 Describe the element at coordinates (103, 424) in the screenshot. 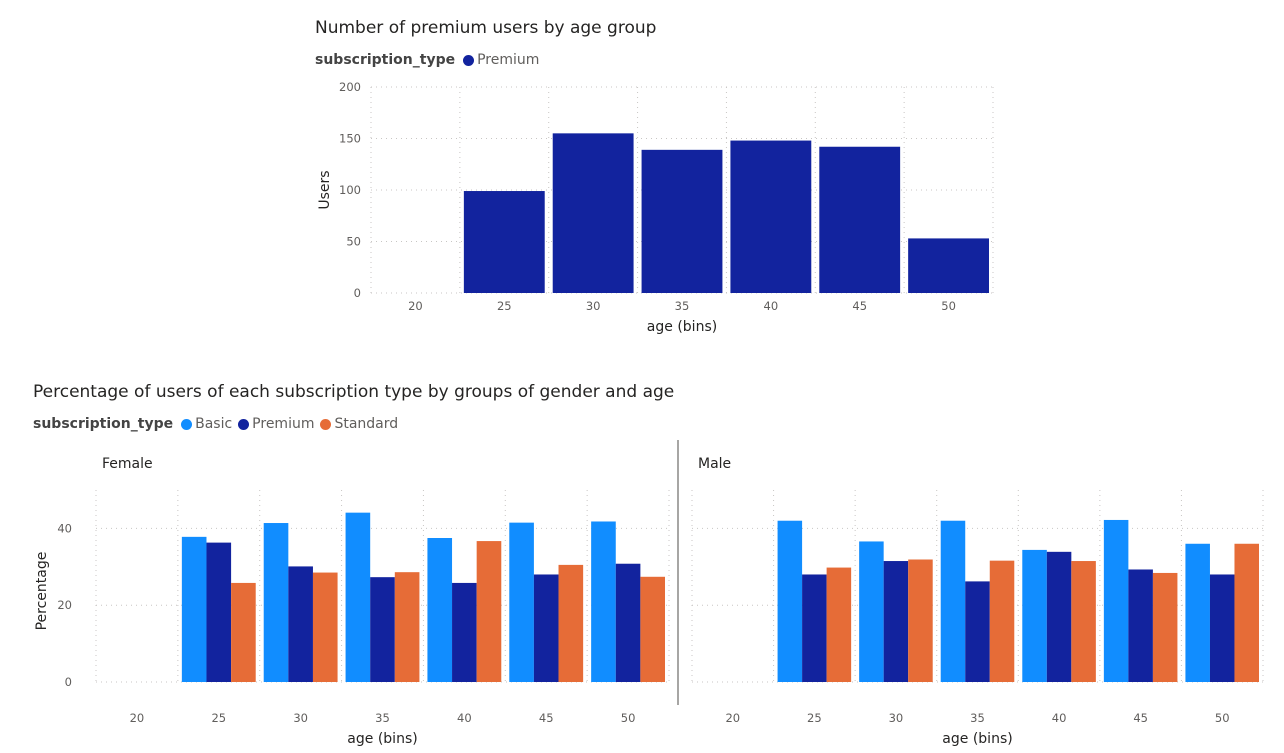

I see `chart2-legend-title: subscription_type` at that location.